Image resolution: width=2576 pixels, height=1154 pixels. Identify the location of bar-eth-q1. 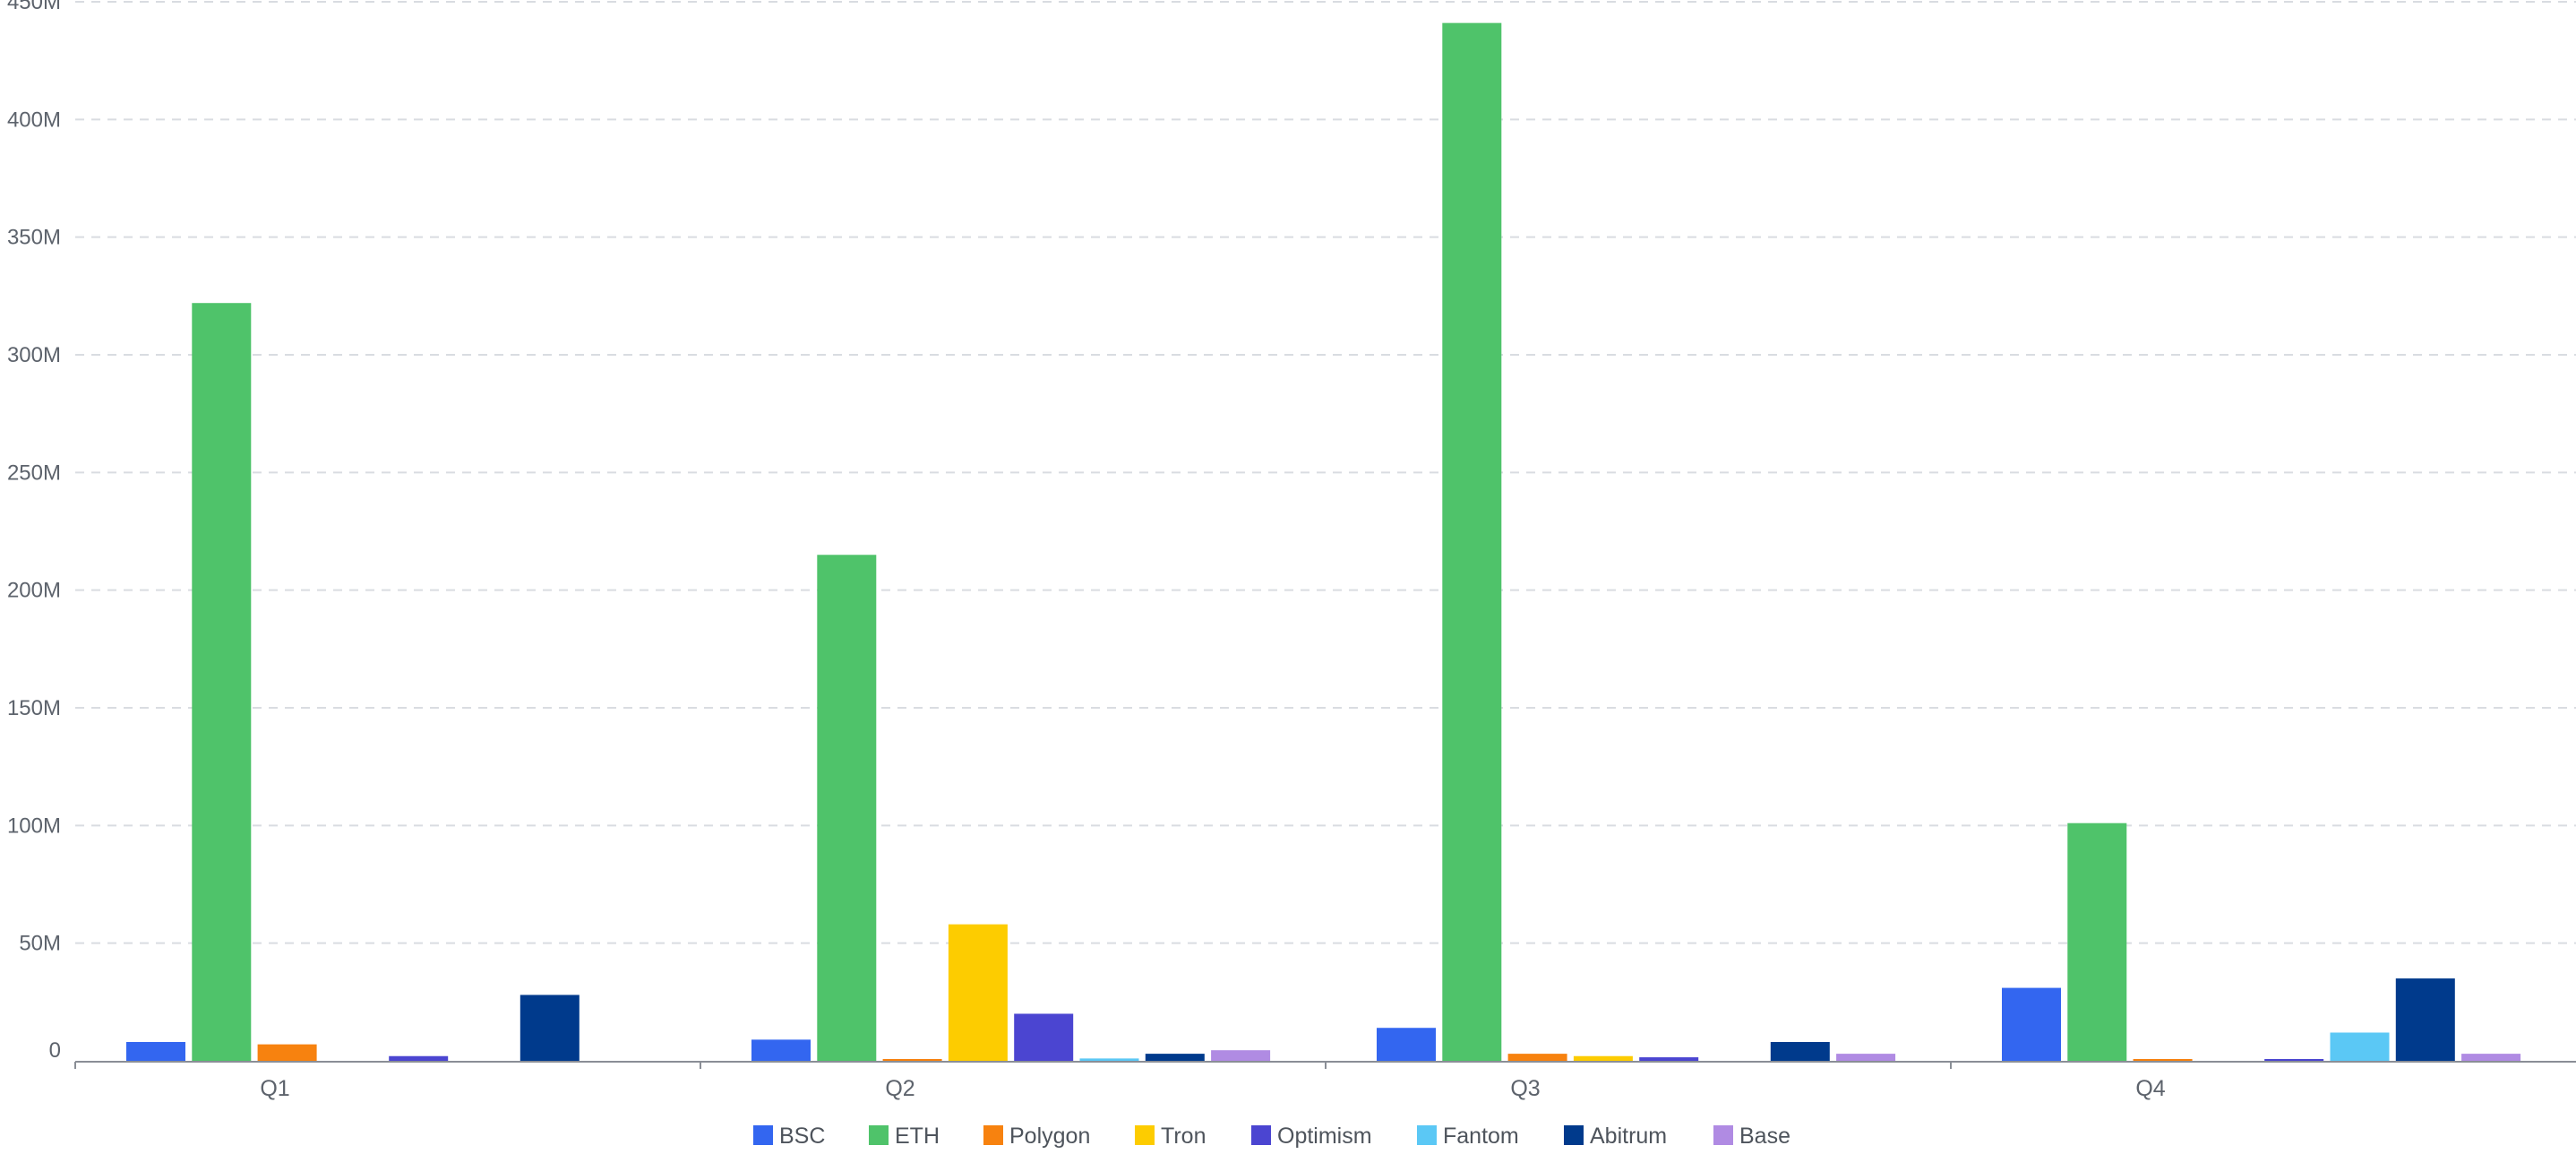
(222, 682).